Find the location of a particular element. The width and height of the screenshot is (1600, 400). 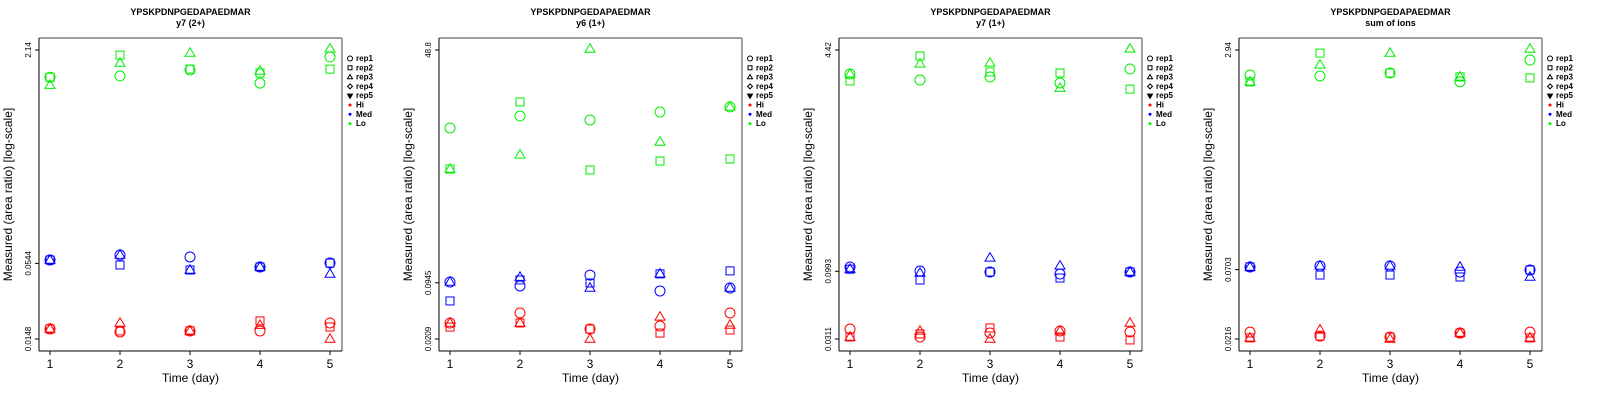

data-point-hi-rep3-day2 is located at coordinates (120, 321).